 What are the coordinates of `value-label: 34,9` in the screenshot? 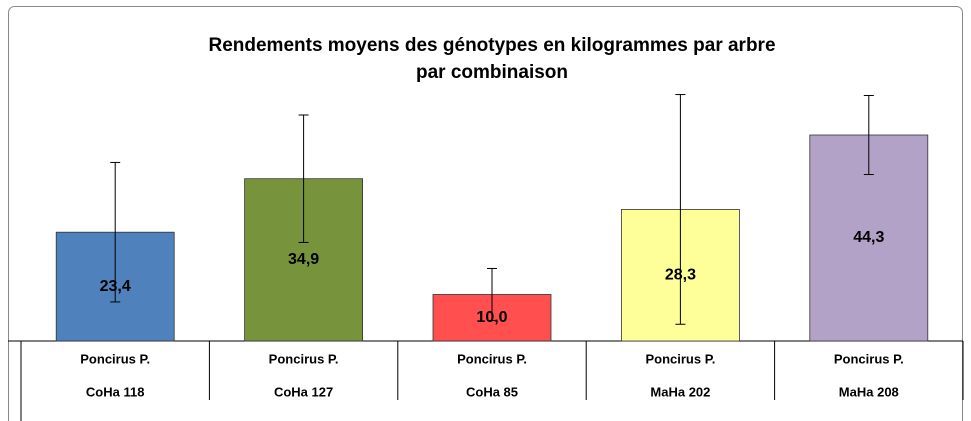 It's located at (303, 259).